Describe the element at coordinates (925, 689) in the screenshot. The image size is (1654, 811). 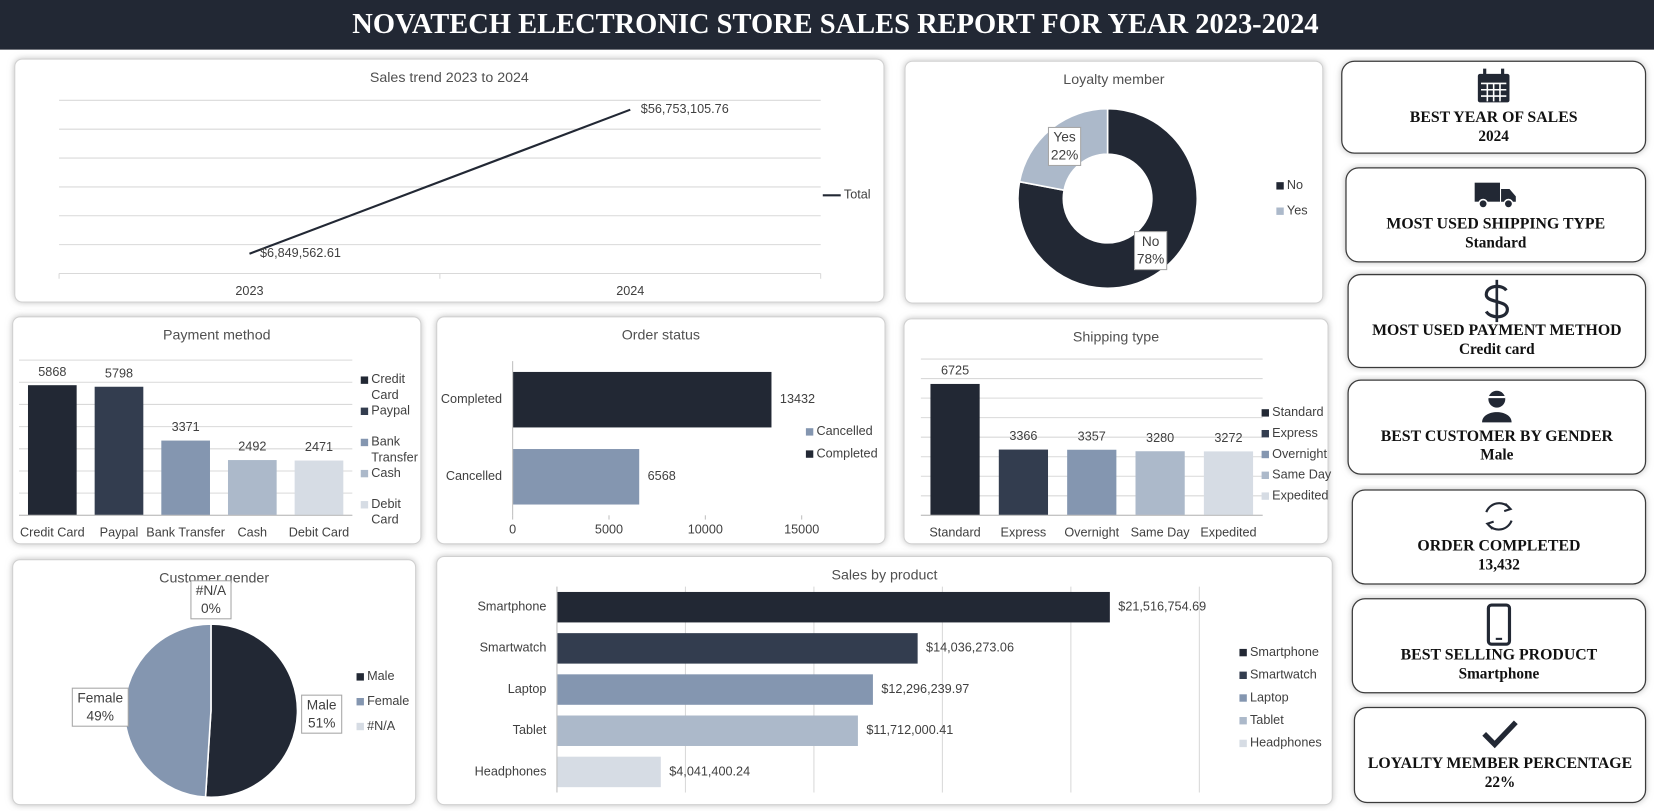
I see `data-label: $12,296,239.97` at that location.